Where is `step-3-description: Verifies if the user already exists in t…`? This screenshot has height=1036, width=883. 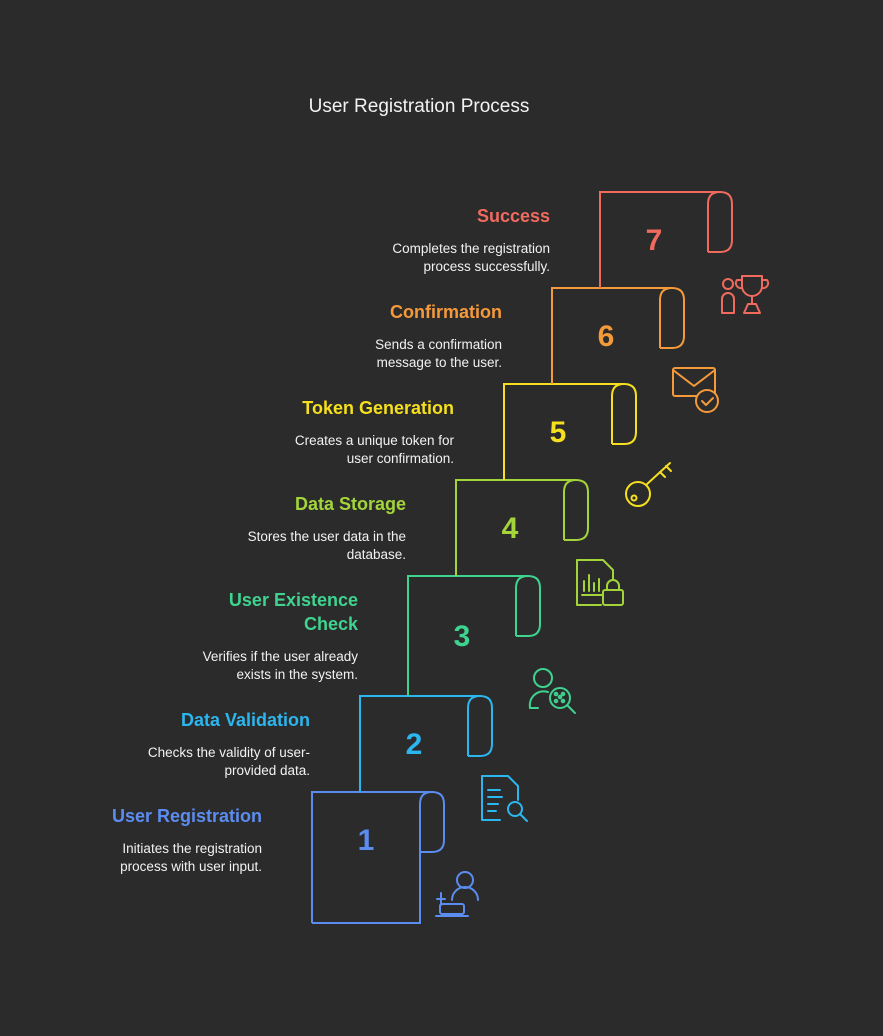 step-3-description: Verifies if the user already exists in t… is located at coordinates (280, 665).